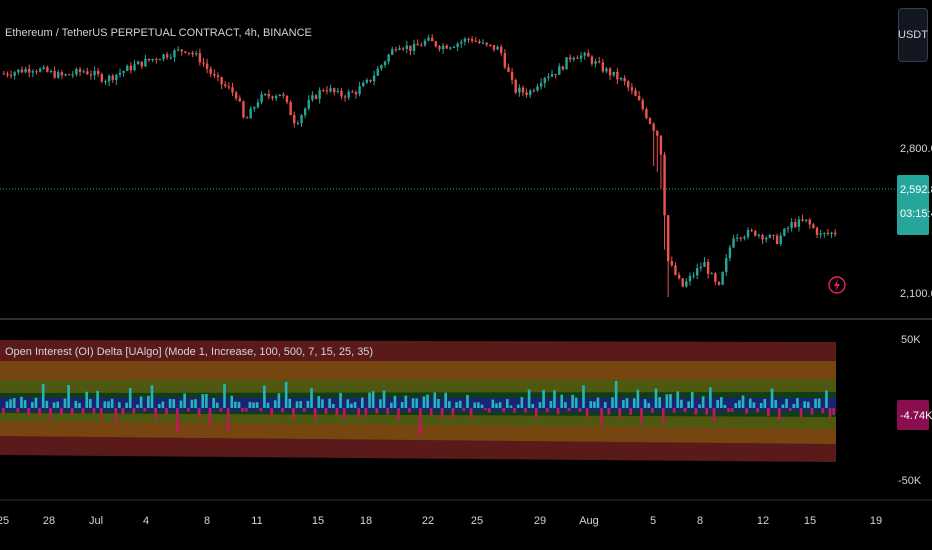 Image resolution: width=932 pixels, height=550 pixels. I want to click on oi-tick-neg-50k: -50K, so click(910, 481).